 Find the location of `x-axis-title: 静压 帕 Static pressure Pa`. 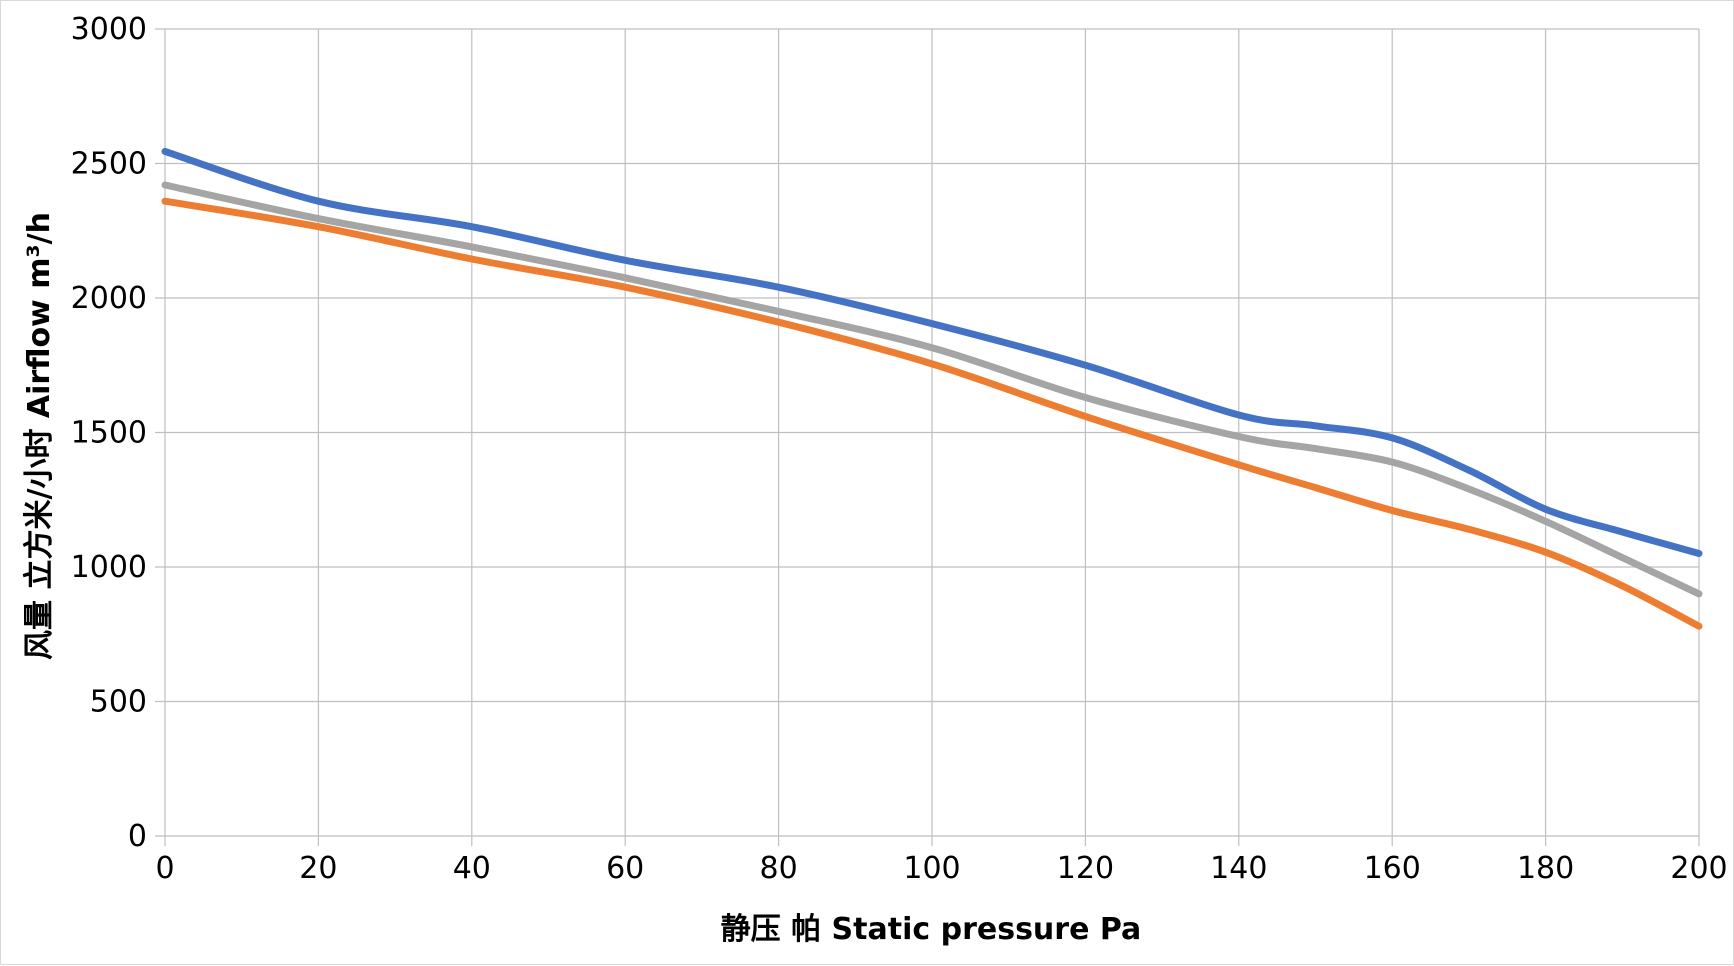

x-axis-title: 静压 帕 Static pressure Pa is located at coordinates (931, 929).